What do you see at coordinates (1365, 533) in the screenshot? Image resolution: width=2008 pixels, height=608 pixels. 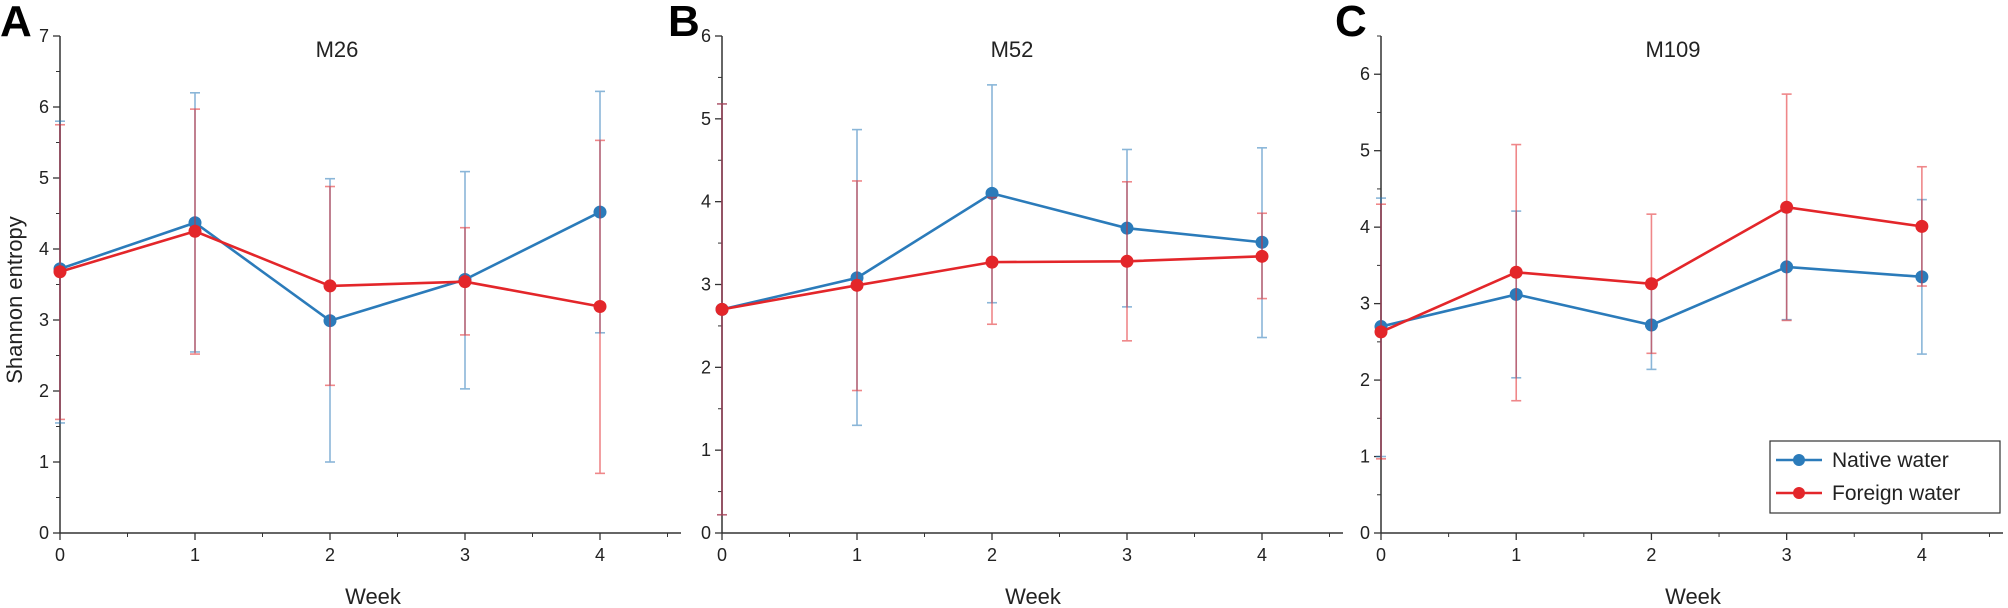 I see `panel-c-y-tick-label: 0` at bounding box center [1365, 533].